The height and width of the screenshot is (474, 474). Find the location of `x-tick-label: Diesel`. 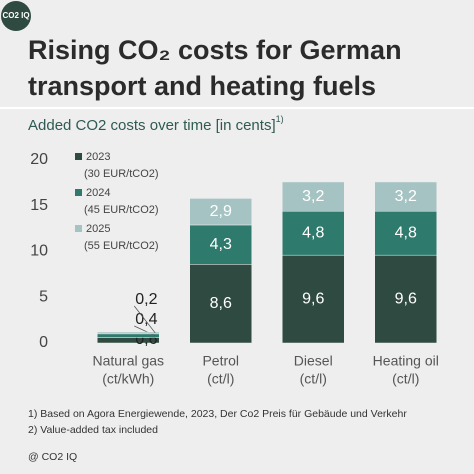

x-tick-label: Diesel is located at coordinates (313, 361).